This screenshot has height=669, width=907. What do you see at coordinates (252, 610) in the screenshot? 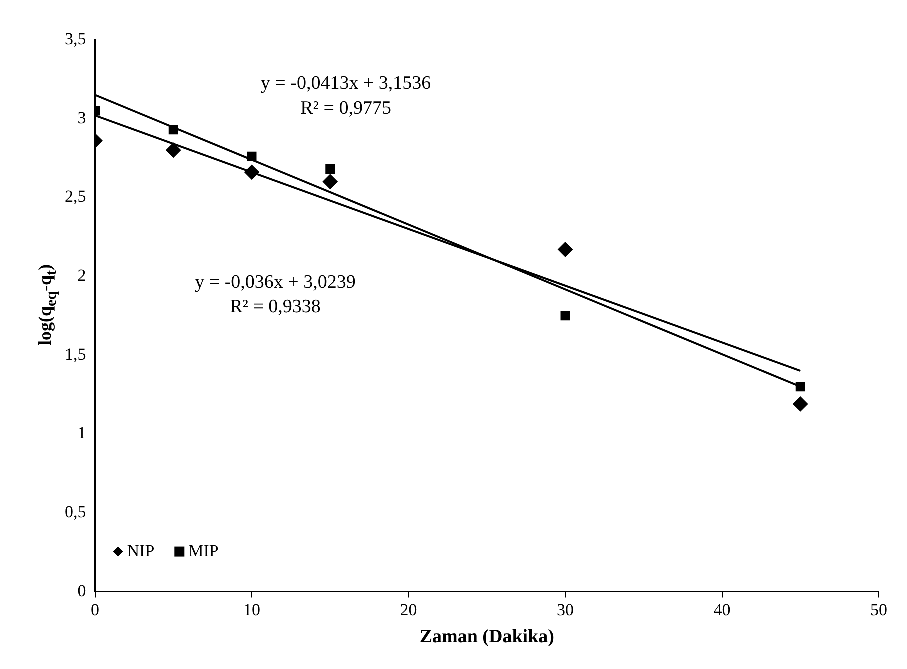
I see `x-tick-label: 10` at bounding box center [252, 610].